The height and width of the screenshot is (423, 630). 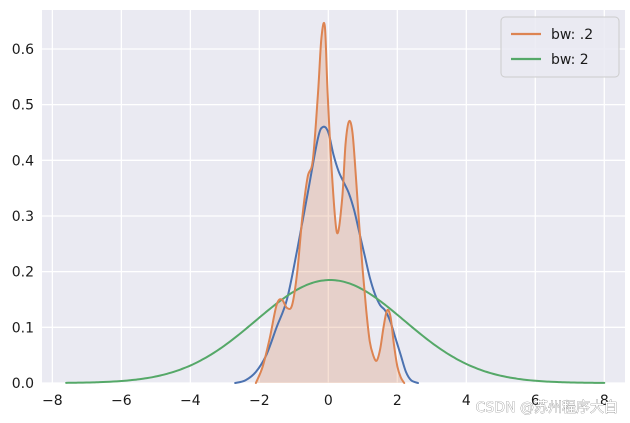 What do you see at coordinates (604, 401) in the screenshot?
I see `x-tick-label: 8` at bounding box center [604, 401].